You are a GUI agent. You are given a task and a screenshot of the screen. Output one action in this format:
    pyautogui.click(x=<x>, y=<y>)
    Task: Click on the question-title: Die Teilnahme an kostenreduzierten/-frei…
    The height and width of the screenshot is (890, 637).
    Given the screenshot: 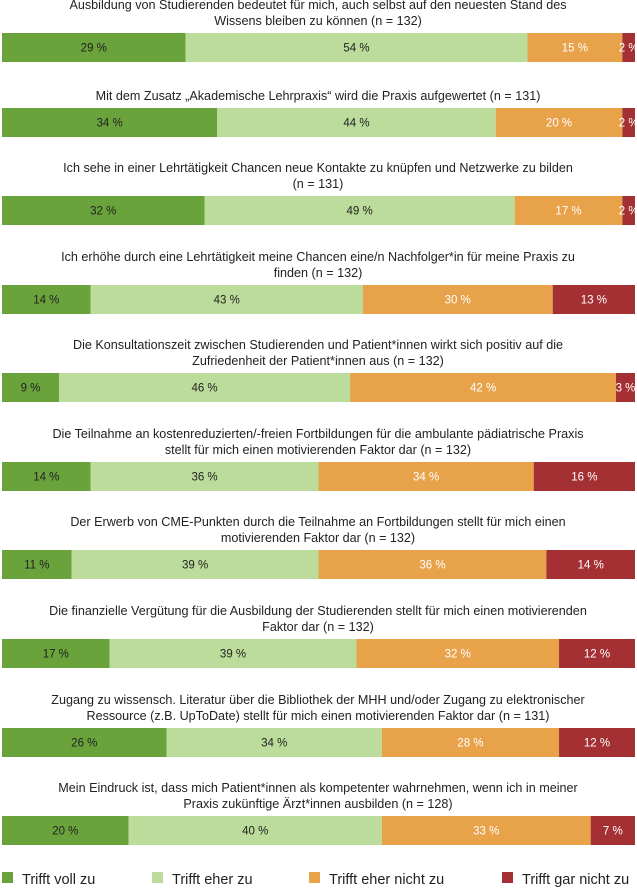 What is the action you would take?
    pyautogui.click(x=317, y=434)
    